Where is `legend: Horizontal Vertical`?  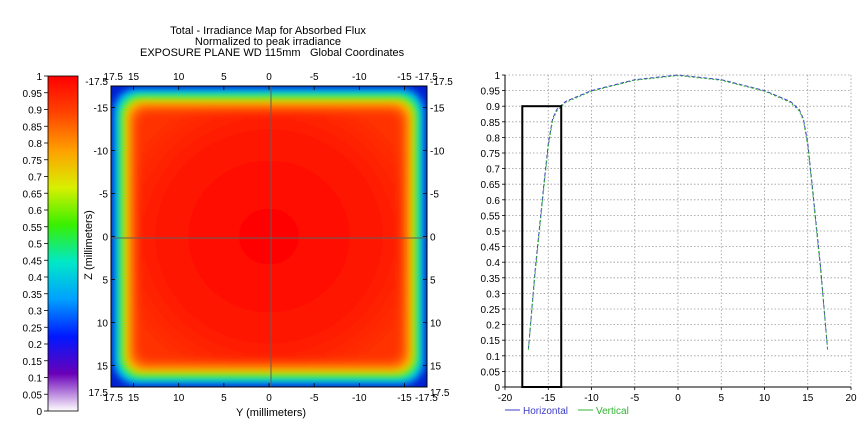 legend: Horizontal Vertical is located at coordinates (567, 411).